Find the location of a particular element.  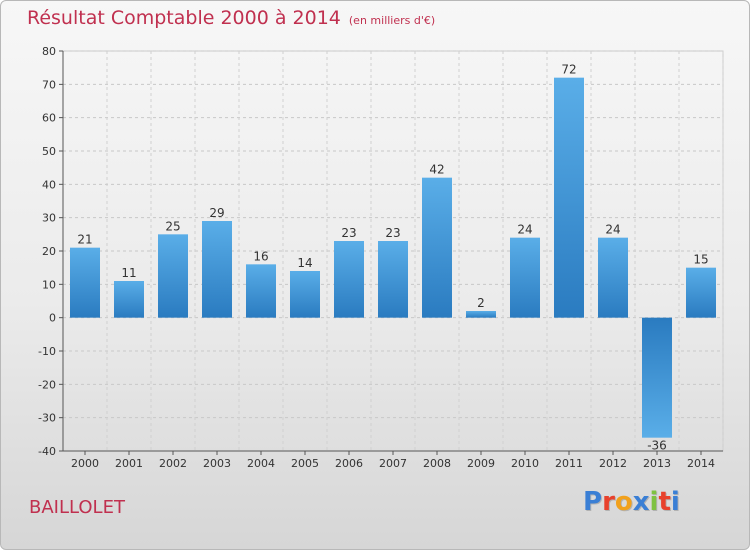

y-tick-label: 40 is located at coordinates (49, 184).